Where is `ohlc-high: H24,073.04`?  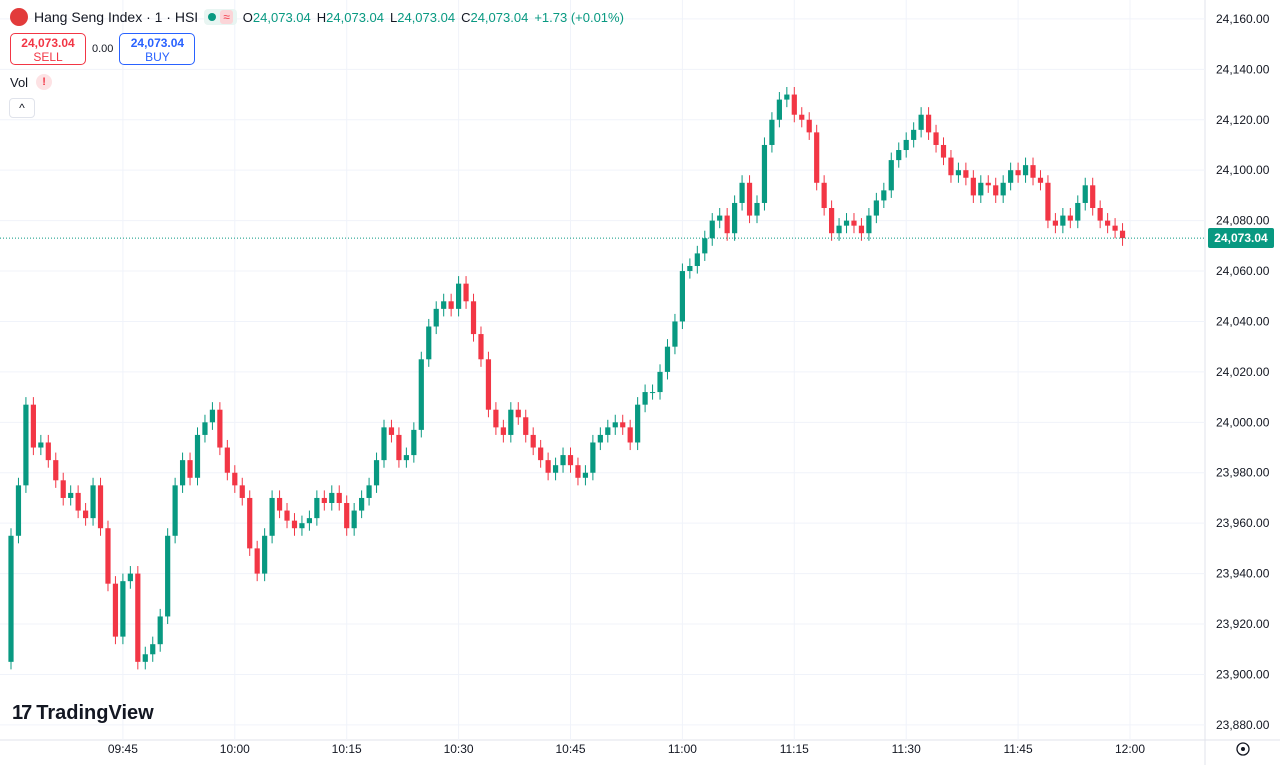
ohlc-high: H24,073.04 is located at coordinates (350, 17).